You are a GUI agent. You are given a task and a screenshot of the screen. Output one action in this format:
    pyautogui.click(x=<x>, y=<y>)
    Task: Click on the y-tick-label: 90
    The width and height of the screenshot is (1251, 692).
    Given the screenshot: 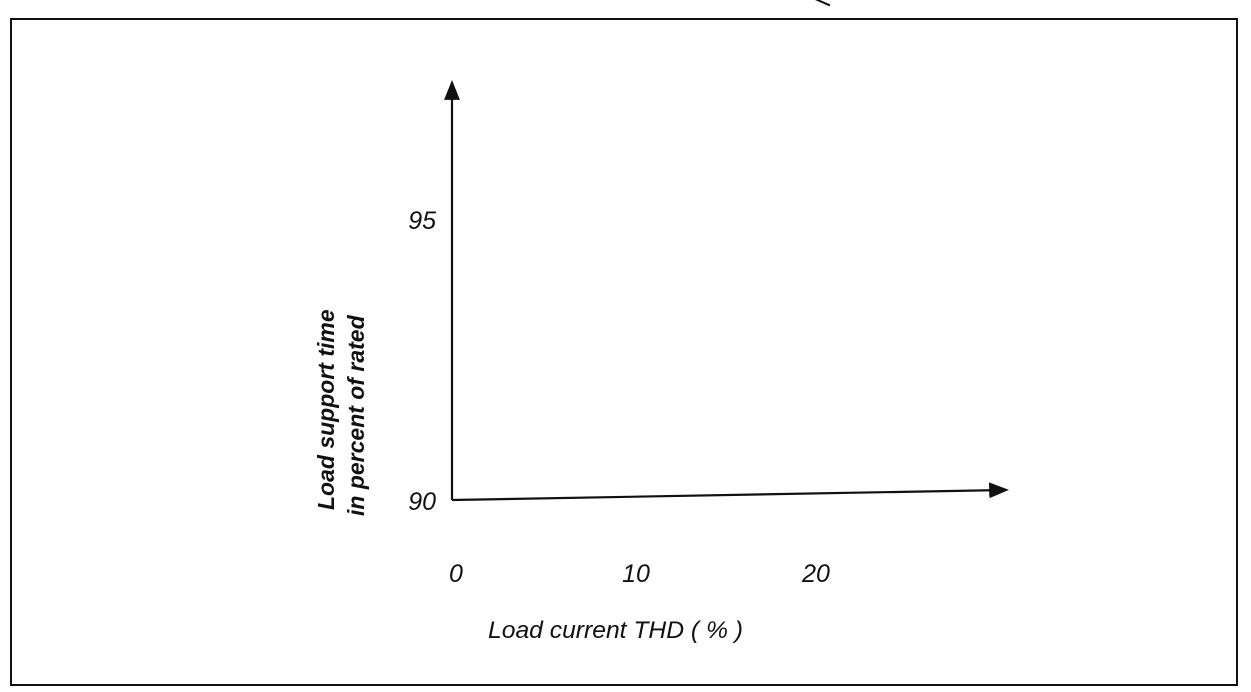 What is the action you would take?
    pyautogui.click(x=422, y=502)
    